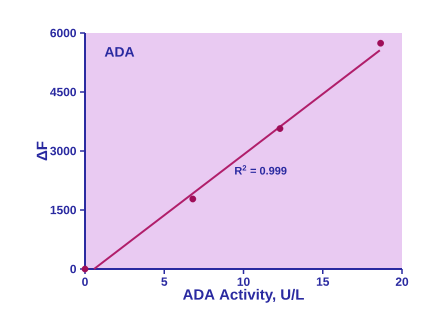  What do you see at coordinates (244, 282) in the screenshot?
I see `x-tick-label: 10` at bounding box center [244, 282].